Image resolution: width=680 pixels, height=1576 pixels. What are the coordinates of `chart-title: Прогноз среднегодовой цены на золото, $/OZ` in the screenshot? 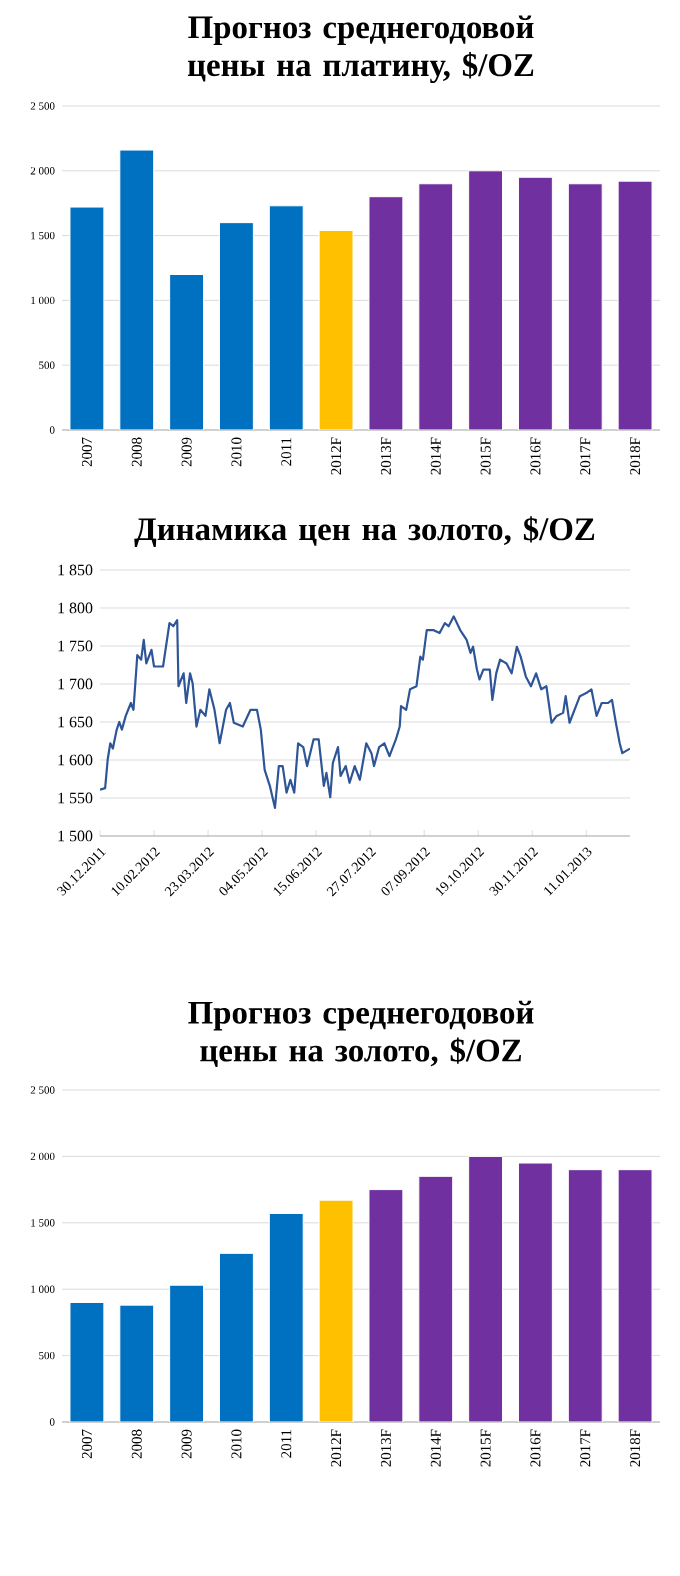 It's located at (361, 1033).